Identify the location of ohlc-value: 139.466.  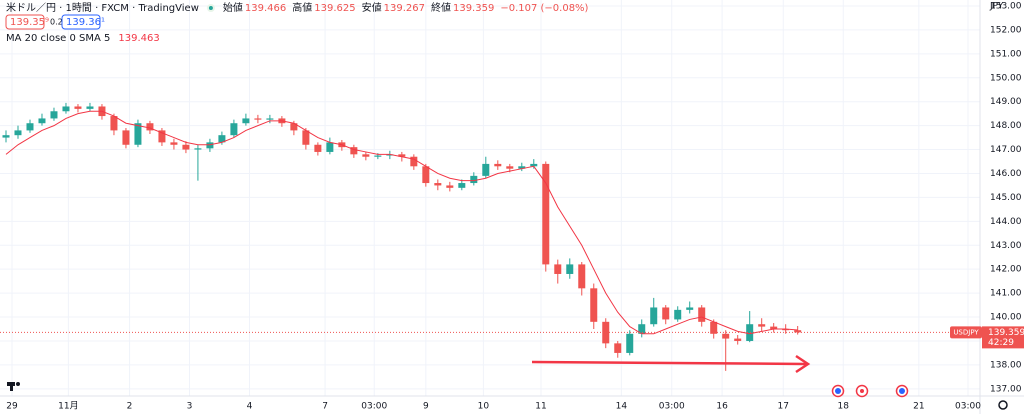
(265, 8).